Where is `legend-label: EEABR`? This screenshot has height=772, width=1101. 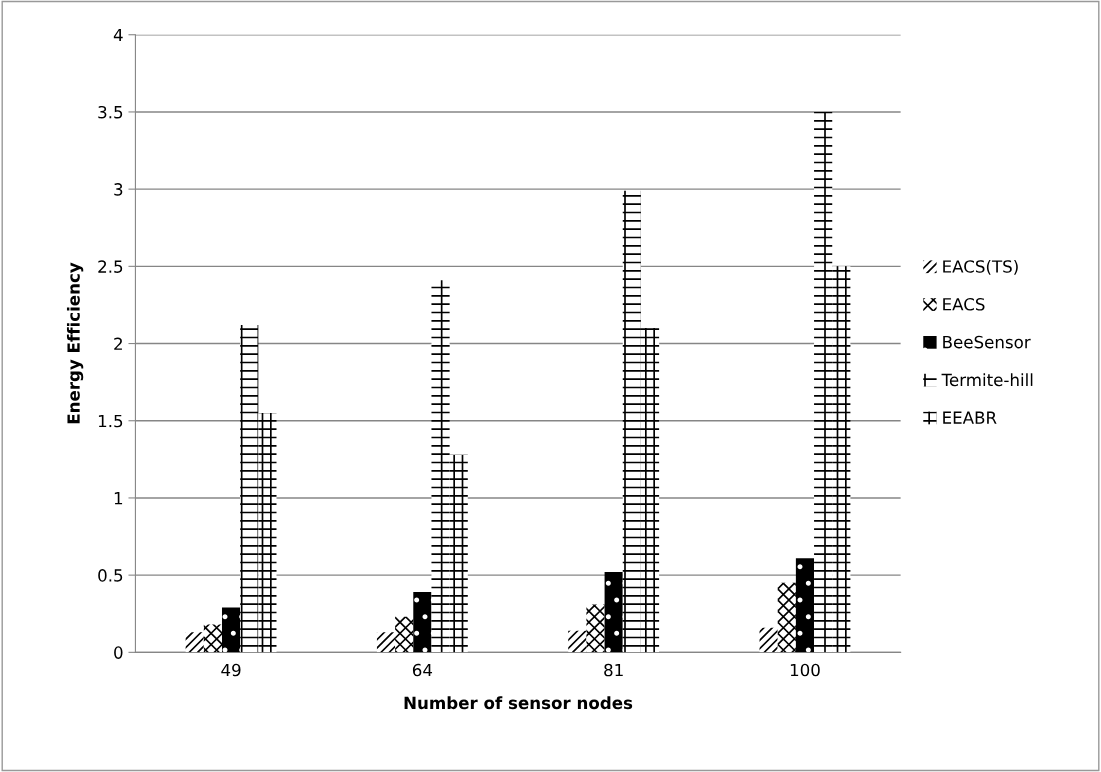 legend-label: EEABR is located at coordinates (970, 417).